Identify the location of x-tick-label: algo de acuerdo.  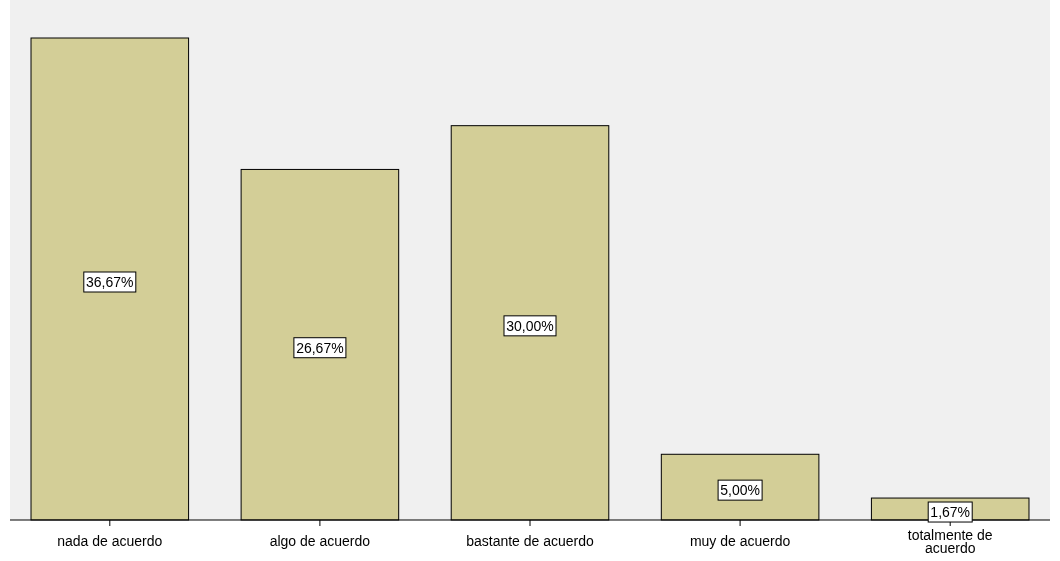
(320, 541).